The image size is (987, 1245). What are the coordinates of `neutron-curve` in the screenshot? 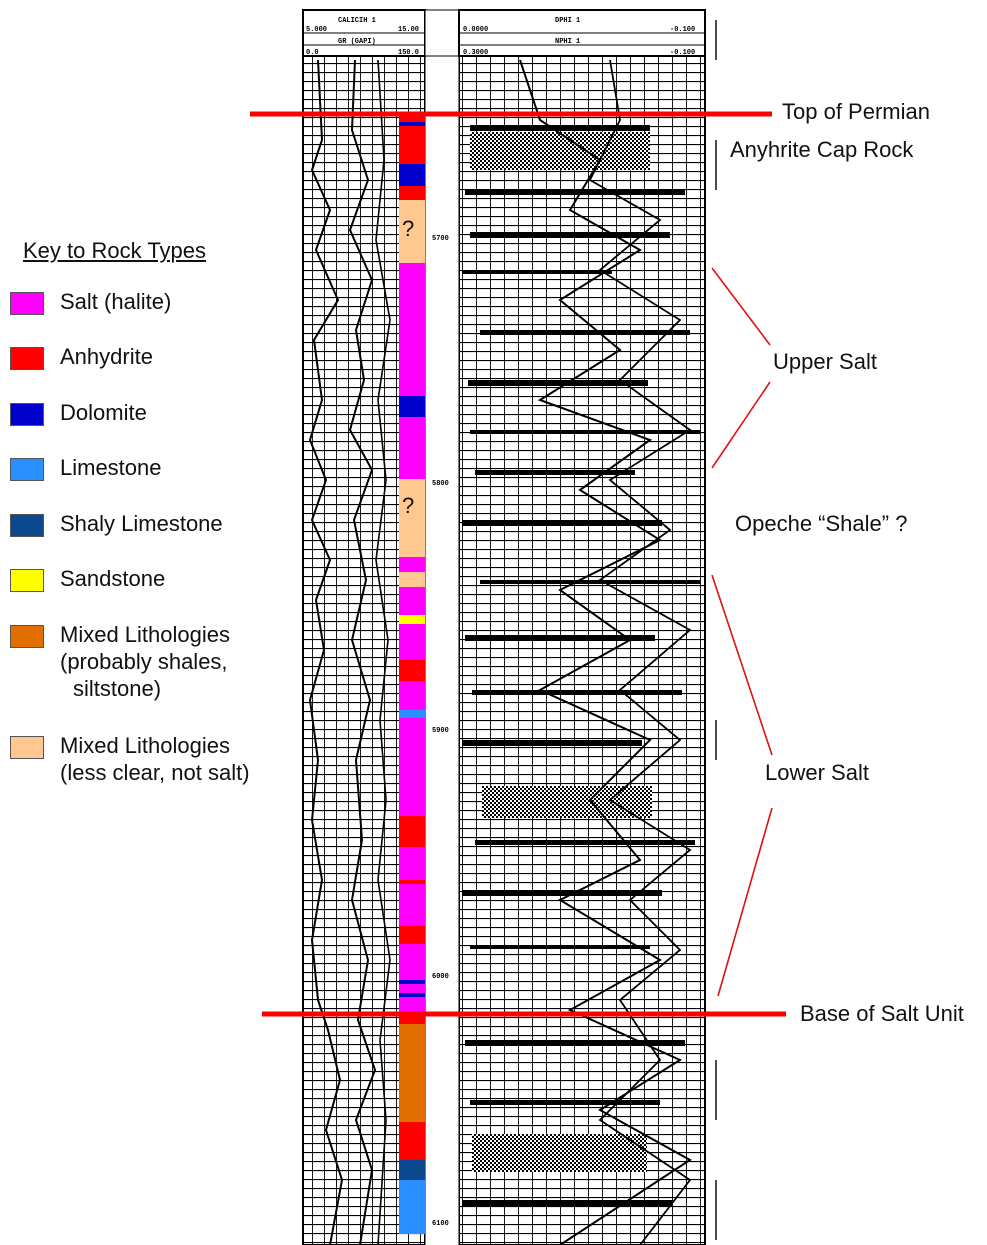 It's located at (640, 652).